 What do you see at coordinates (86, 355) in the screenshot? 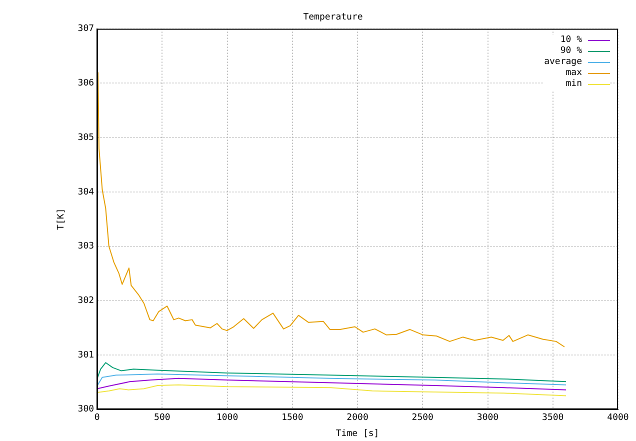
I see `y-tick-label: 301` at bounding box center [86, 355].